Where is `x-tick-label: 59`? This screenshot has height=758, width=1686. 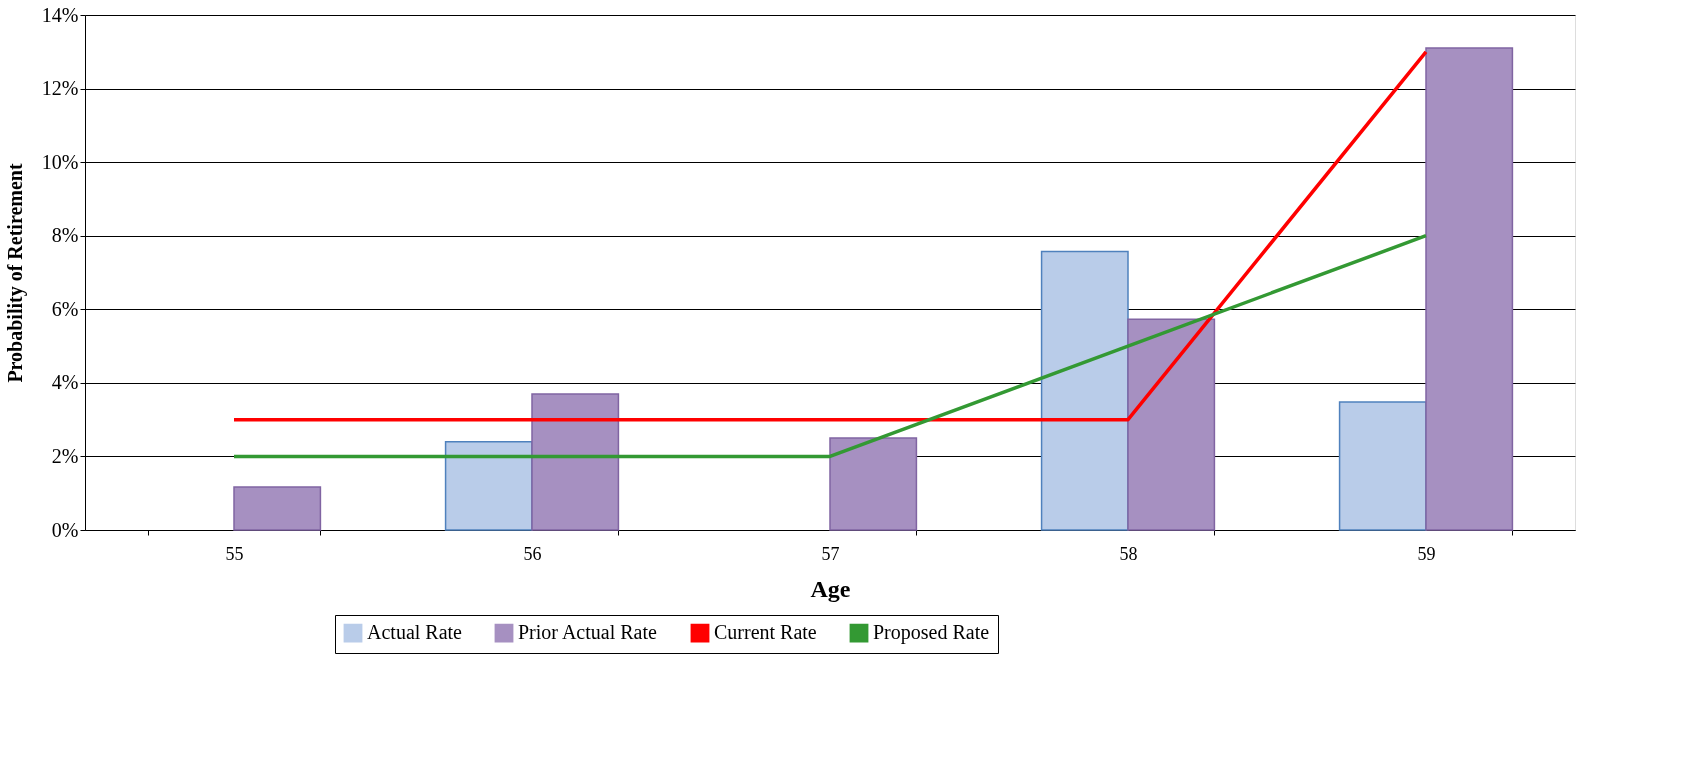 x-tick-label: 59 is located at coordinates (1426, 553).